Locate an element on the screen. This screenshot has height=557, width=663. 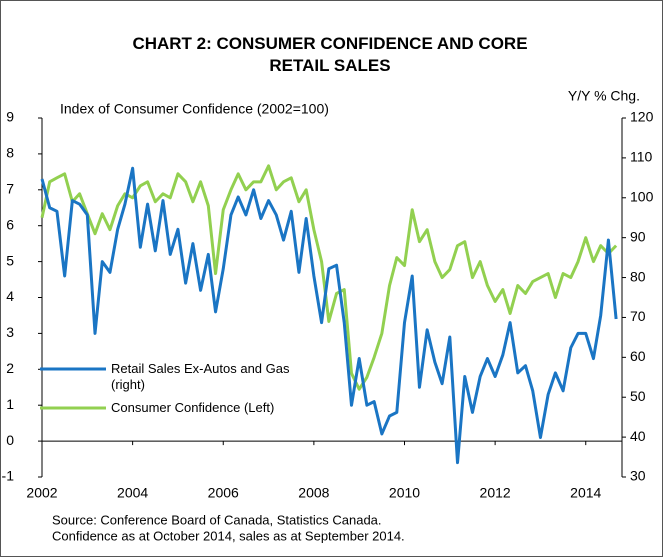
y-tick-label: 1 is located at coordinates (10, 404).